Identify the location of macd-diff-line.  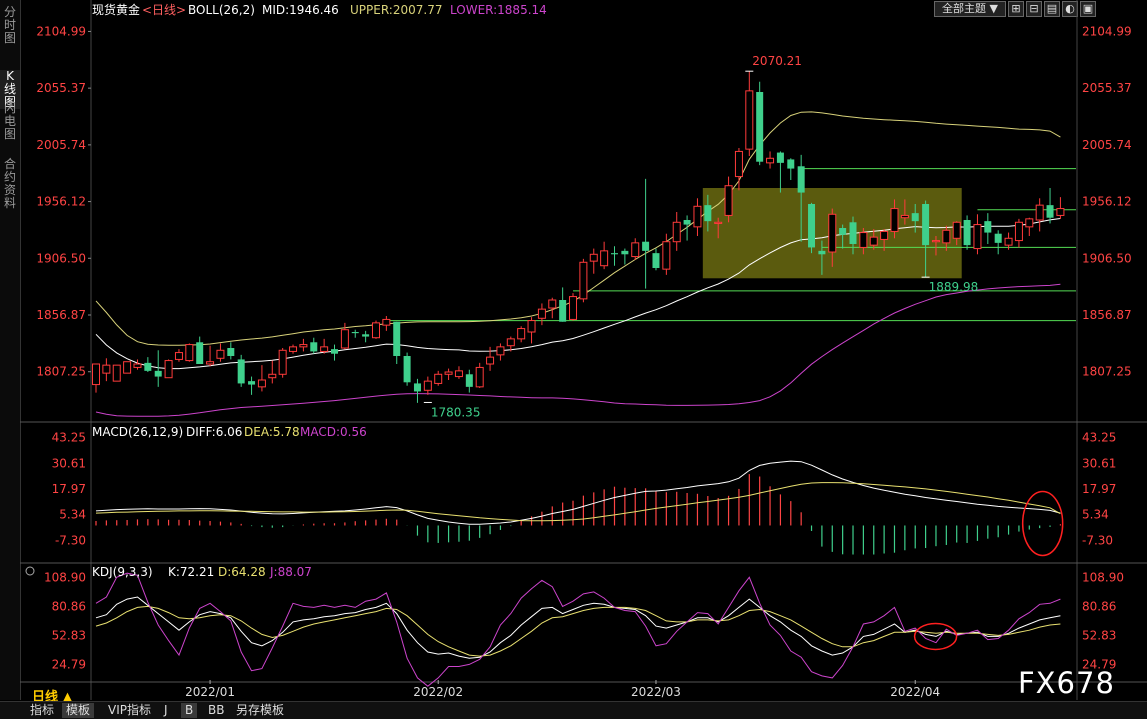
(578, 492).